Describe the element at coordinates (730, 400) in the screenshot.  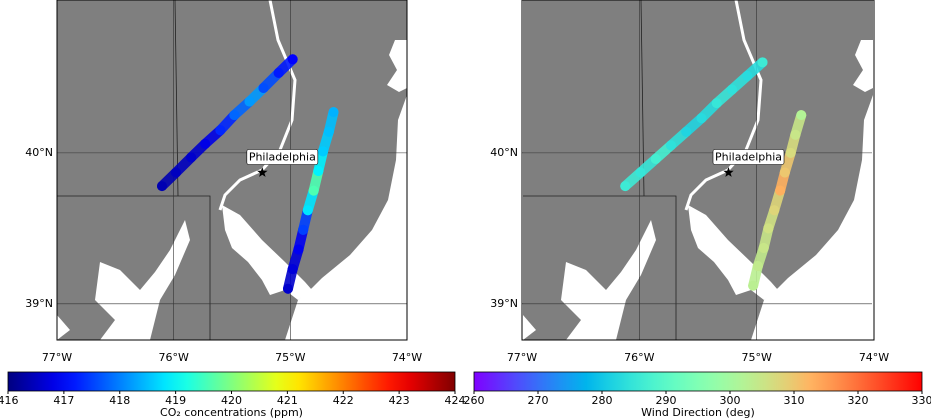
I see `colorbar-tick-label: 300` at that location.